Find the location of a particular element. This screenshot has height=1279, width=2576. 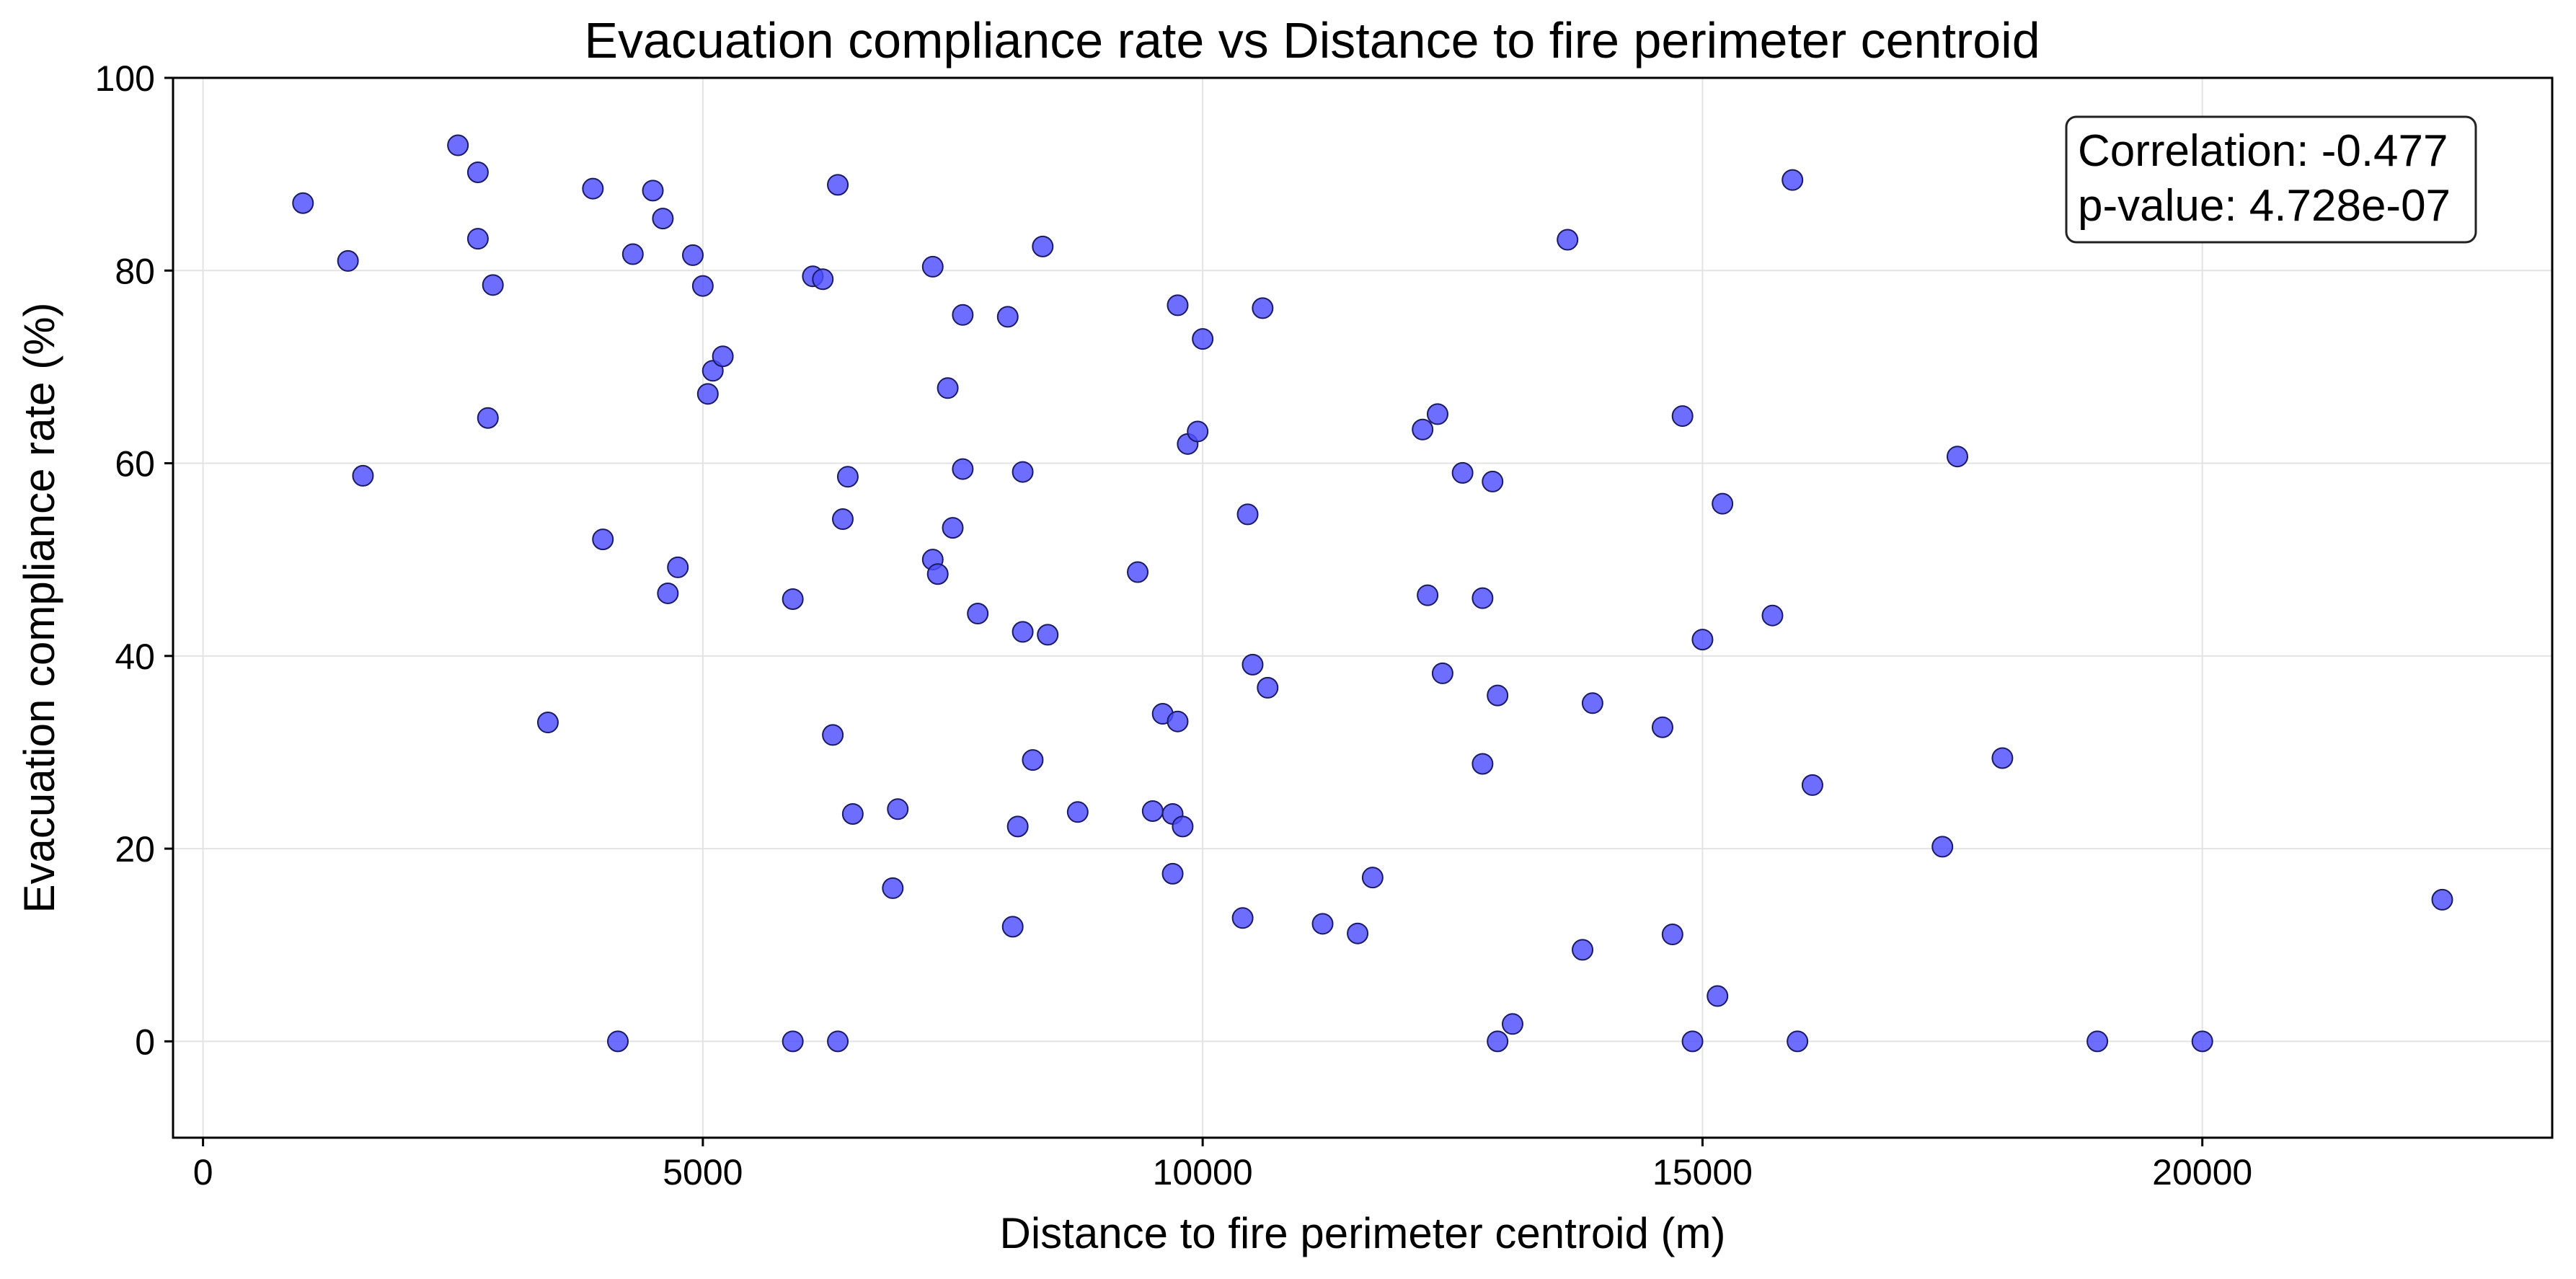

x-tick-label: 10000 is located at coordinates (1203, 1172).